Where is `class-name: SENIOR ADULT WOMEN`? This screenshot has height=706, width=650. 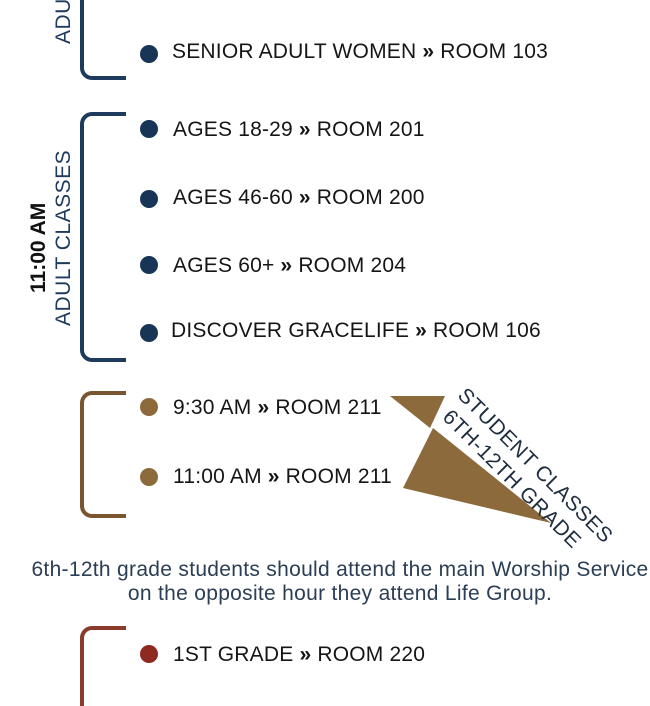
class-name: SENIOR ADULT WOMEN is located at coordinates (294, 51).